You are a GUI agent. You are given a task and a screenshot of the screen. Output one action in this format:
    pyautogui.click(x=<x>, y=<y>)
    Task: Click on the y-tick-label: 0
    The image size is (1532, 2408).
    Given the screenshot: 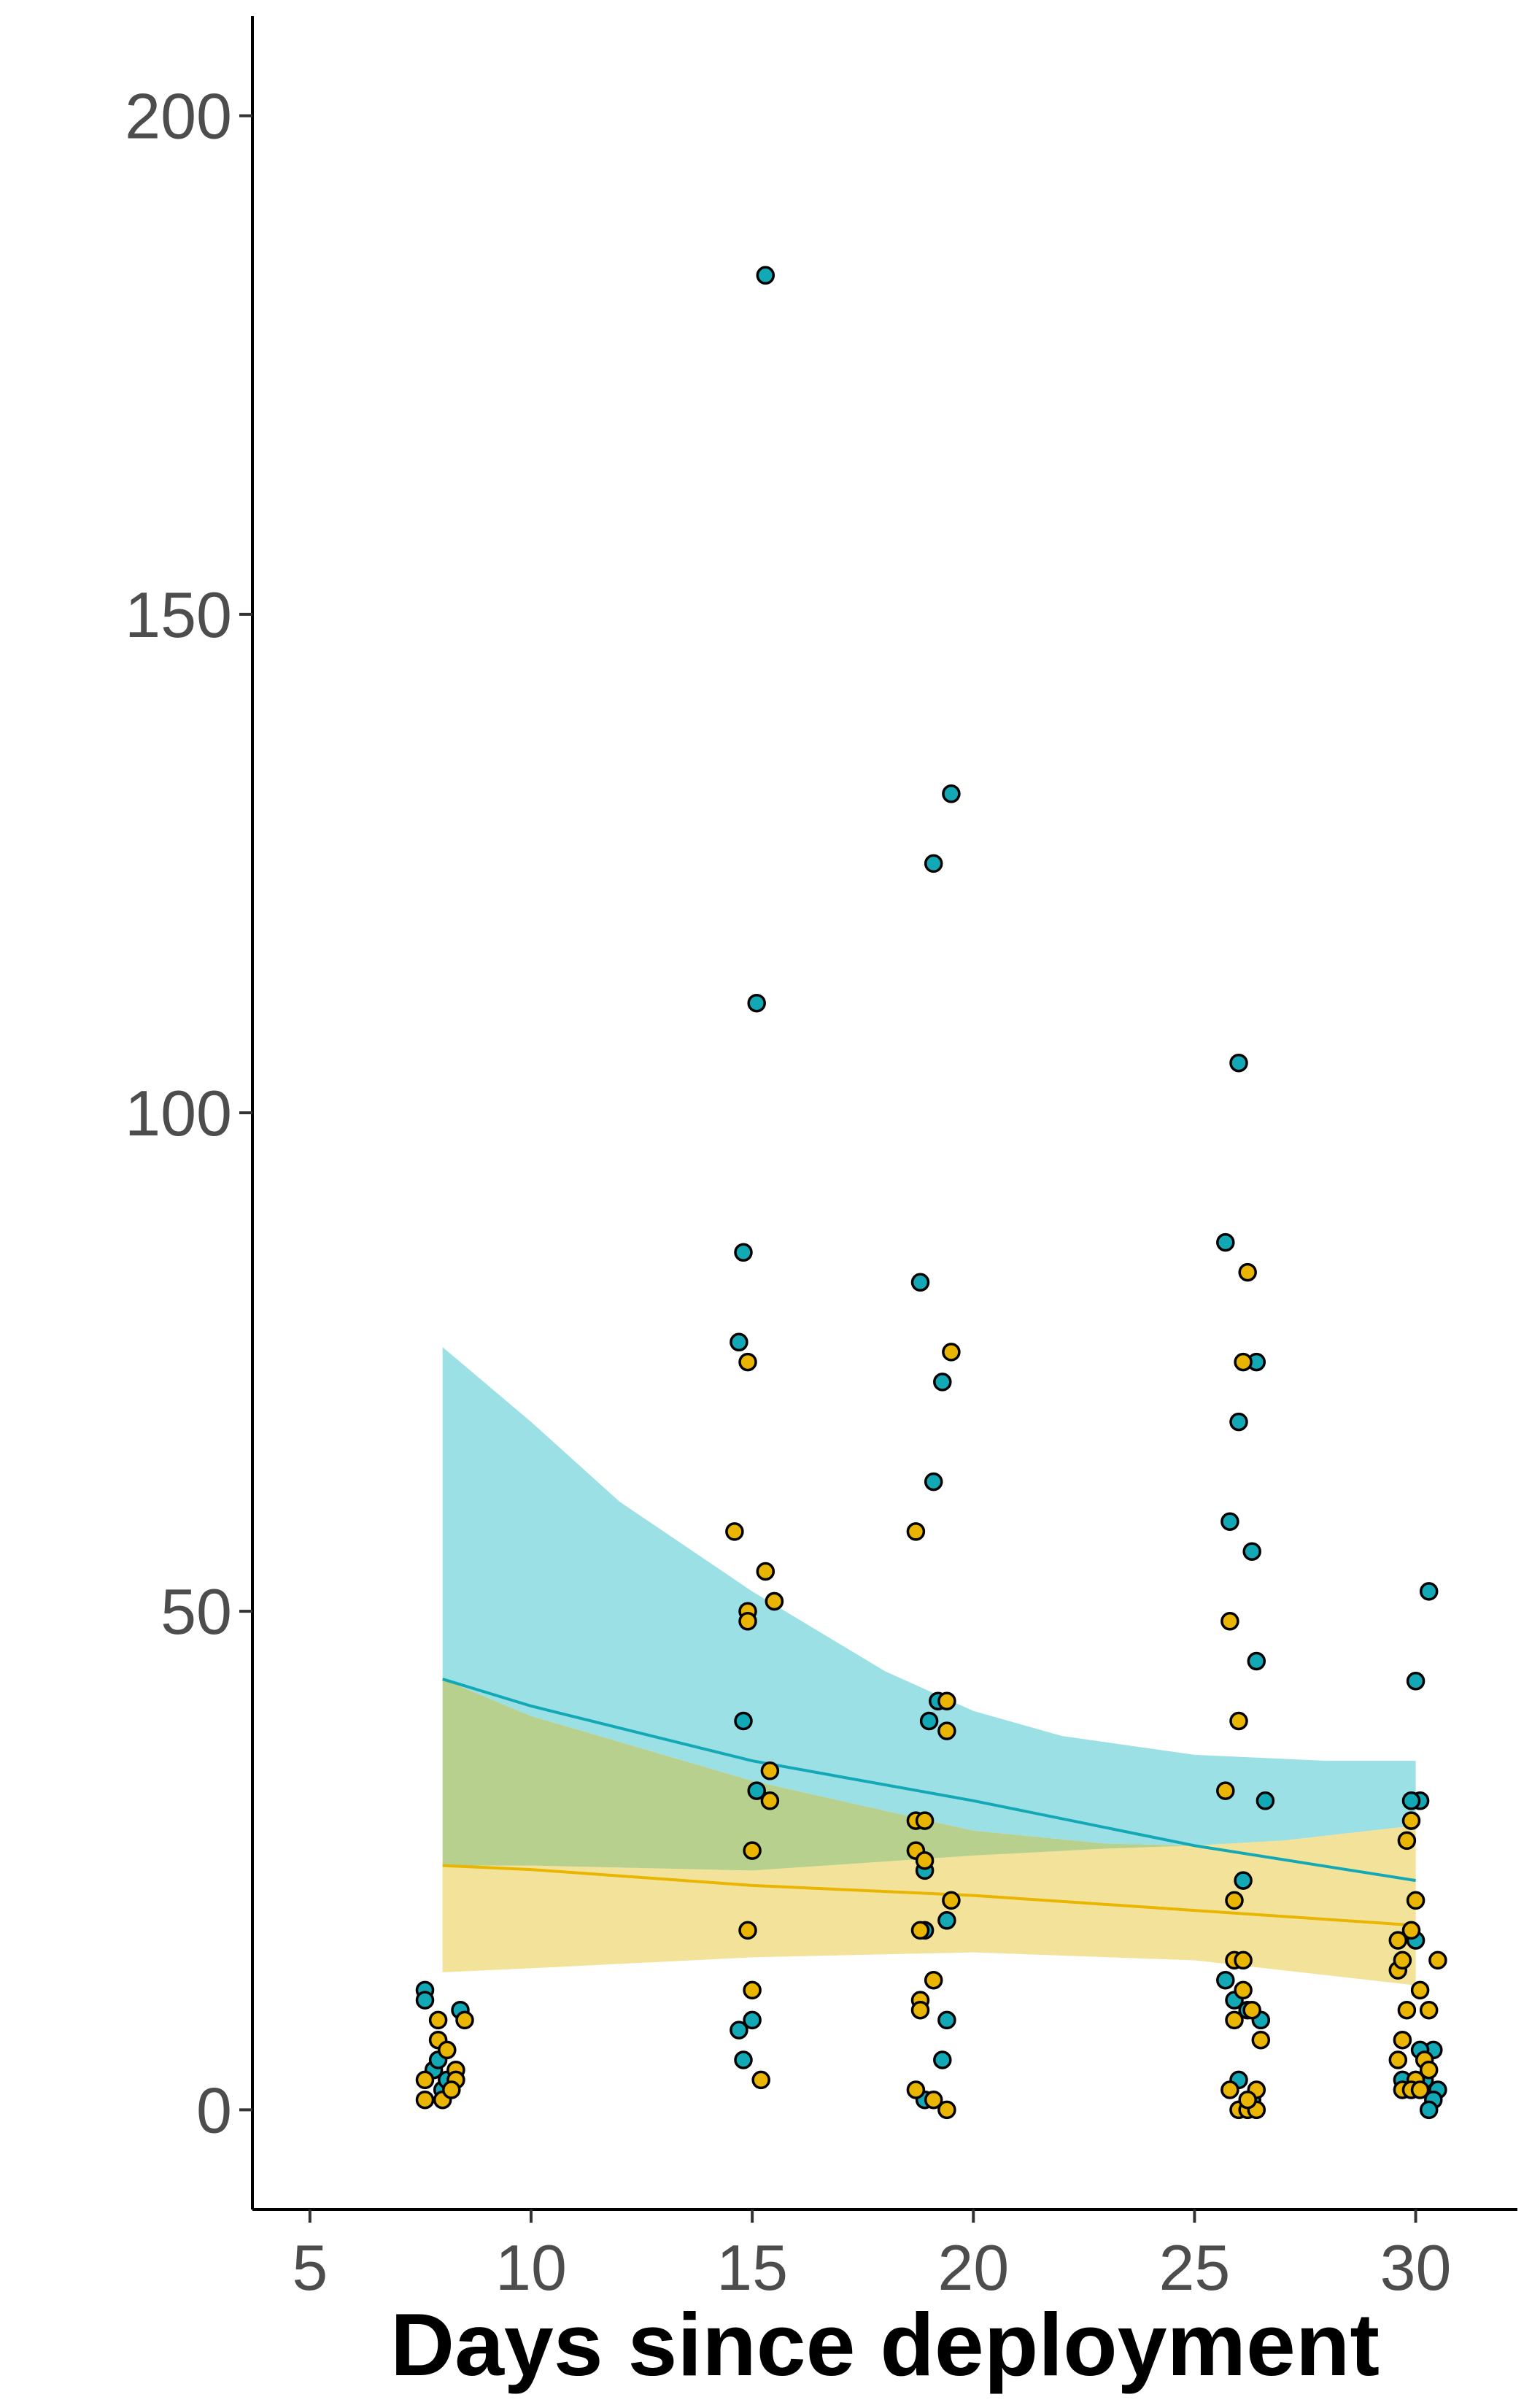 What is the action you would take?
    pyautogui.click(x=214, y=2110)
    